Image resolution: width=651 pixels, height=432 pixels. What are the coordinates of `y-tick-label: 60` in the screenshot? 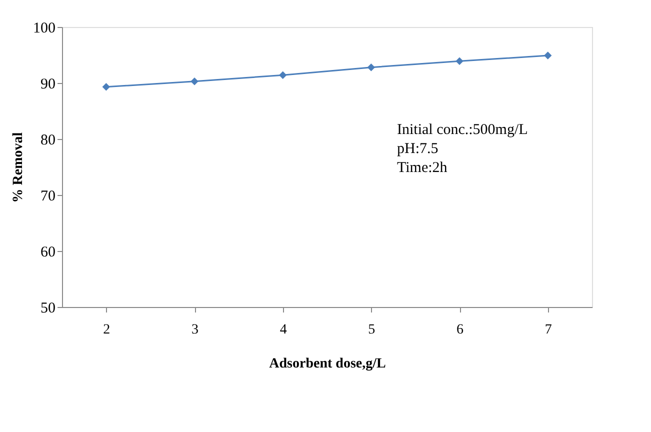 It's located at (48, 252).